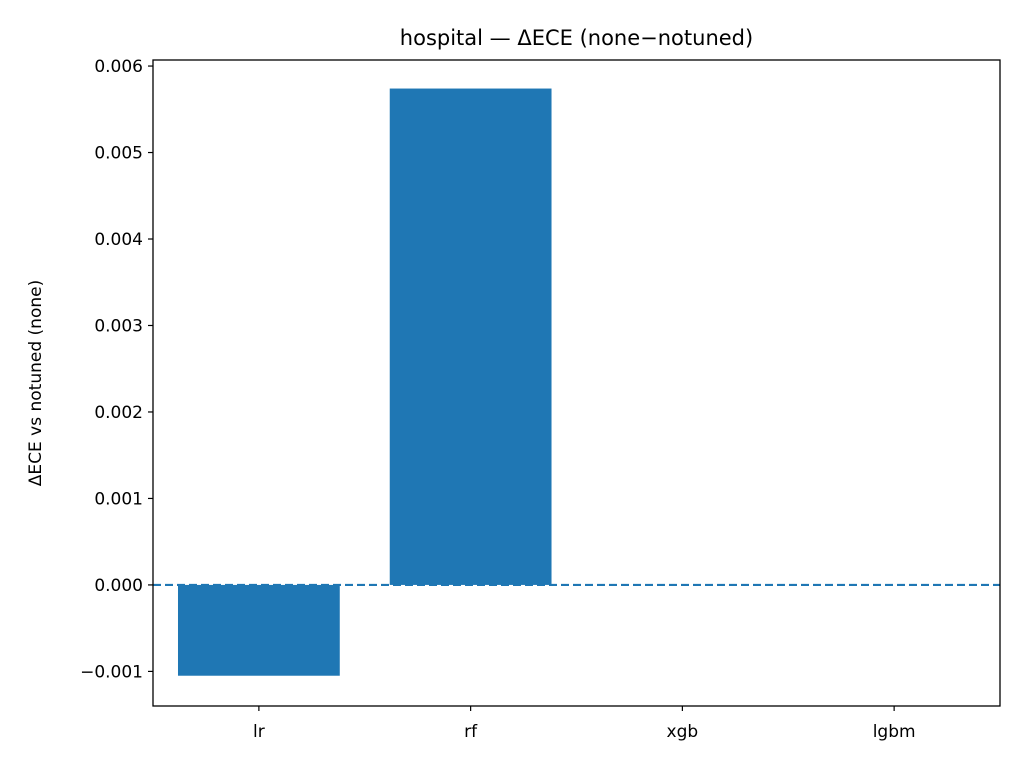 This screenshot has width=1024, height=768. Describe the element at coordinates (118, 154) in the screenshot. I see `y-tick-label: 0.005` at that location.